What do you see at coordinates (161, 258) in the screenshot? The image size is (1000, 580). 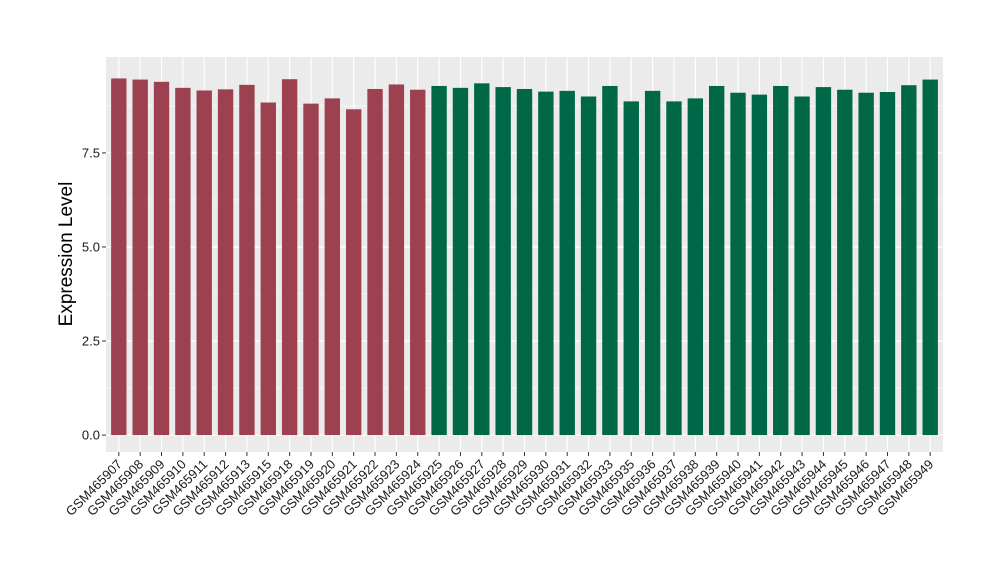 I see `bar-GSM465909` at bounding box center [161, 258].